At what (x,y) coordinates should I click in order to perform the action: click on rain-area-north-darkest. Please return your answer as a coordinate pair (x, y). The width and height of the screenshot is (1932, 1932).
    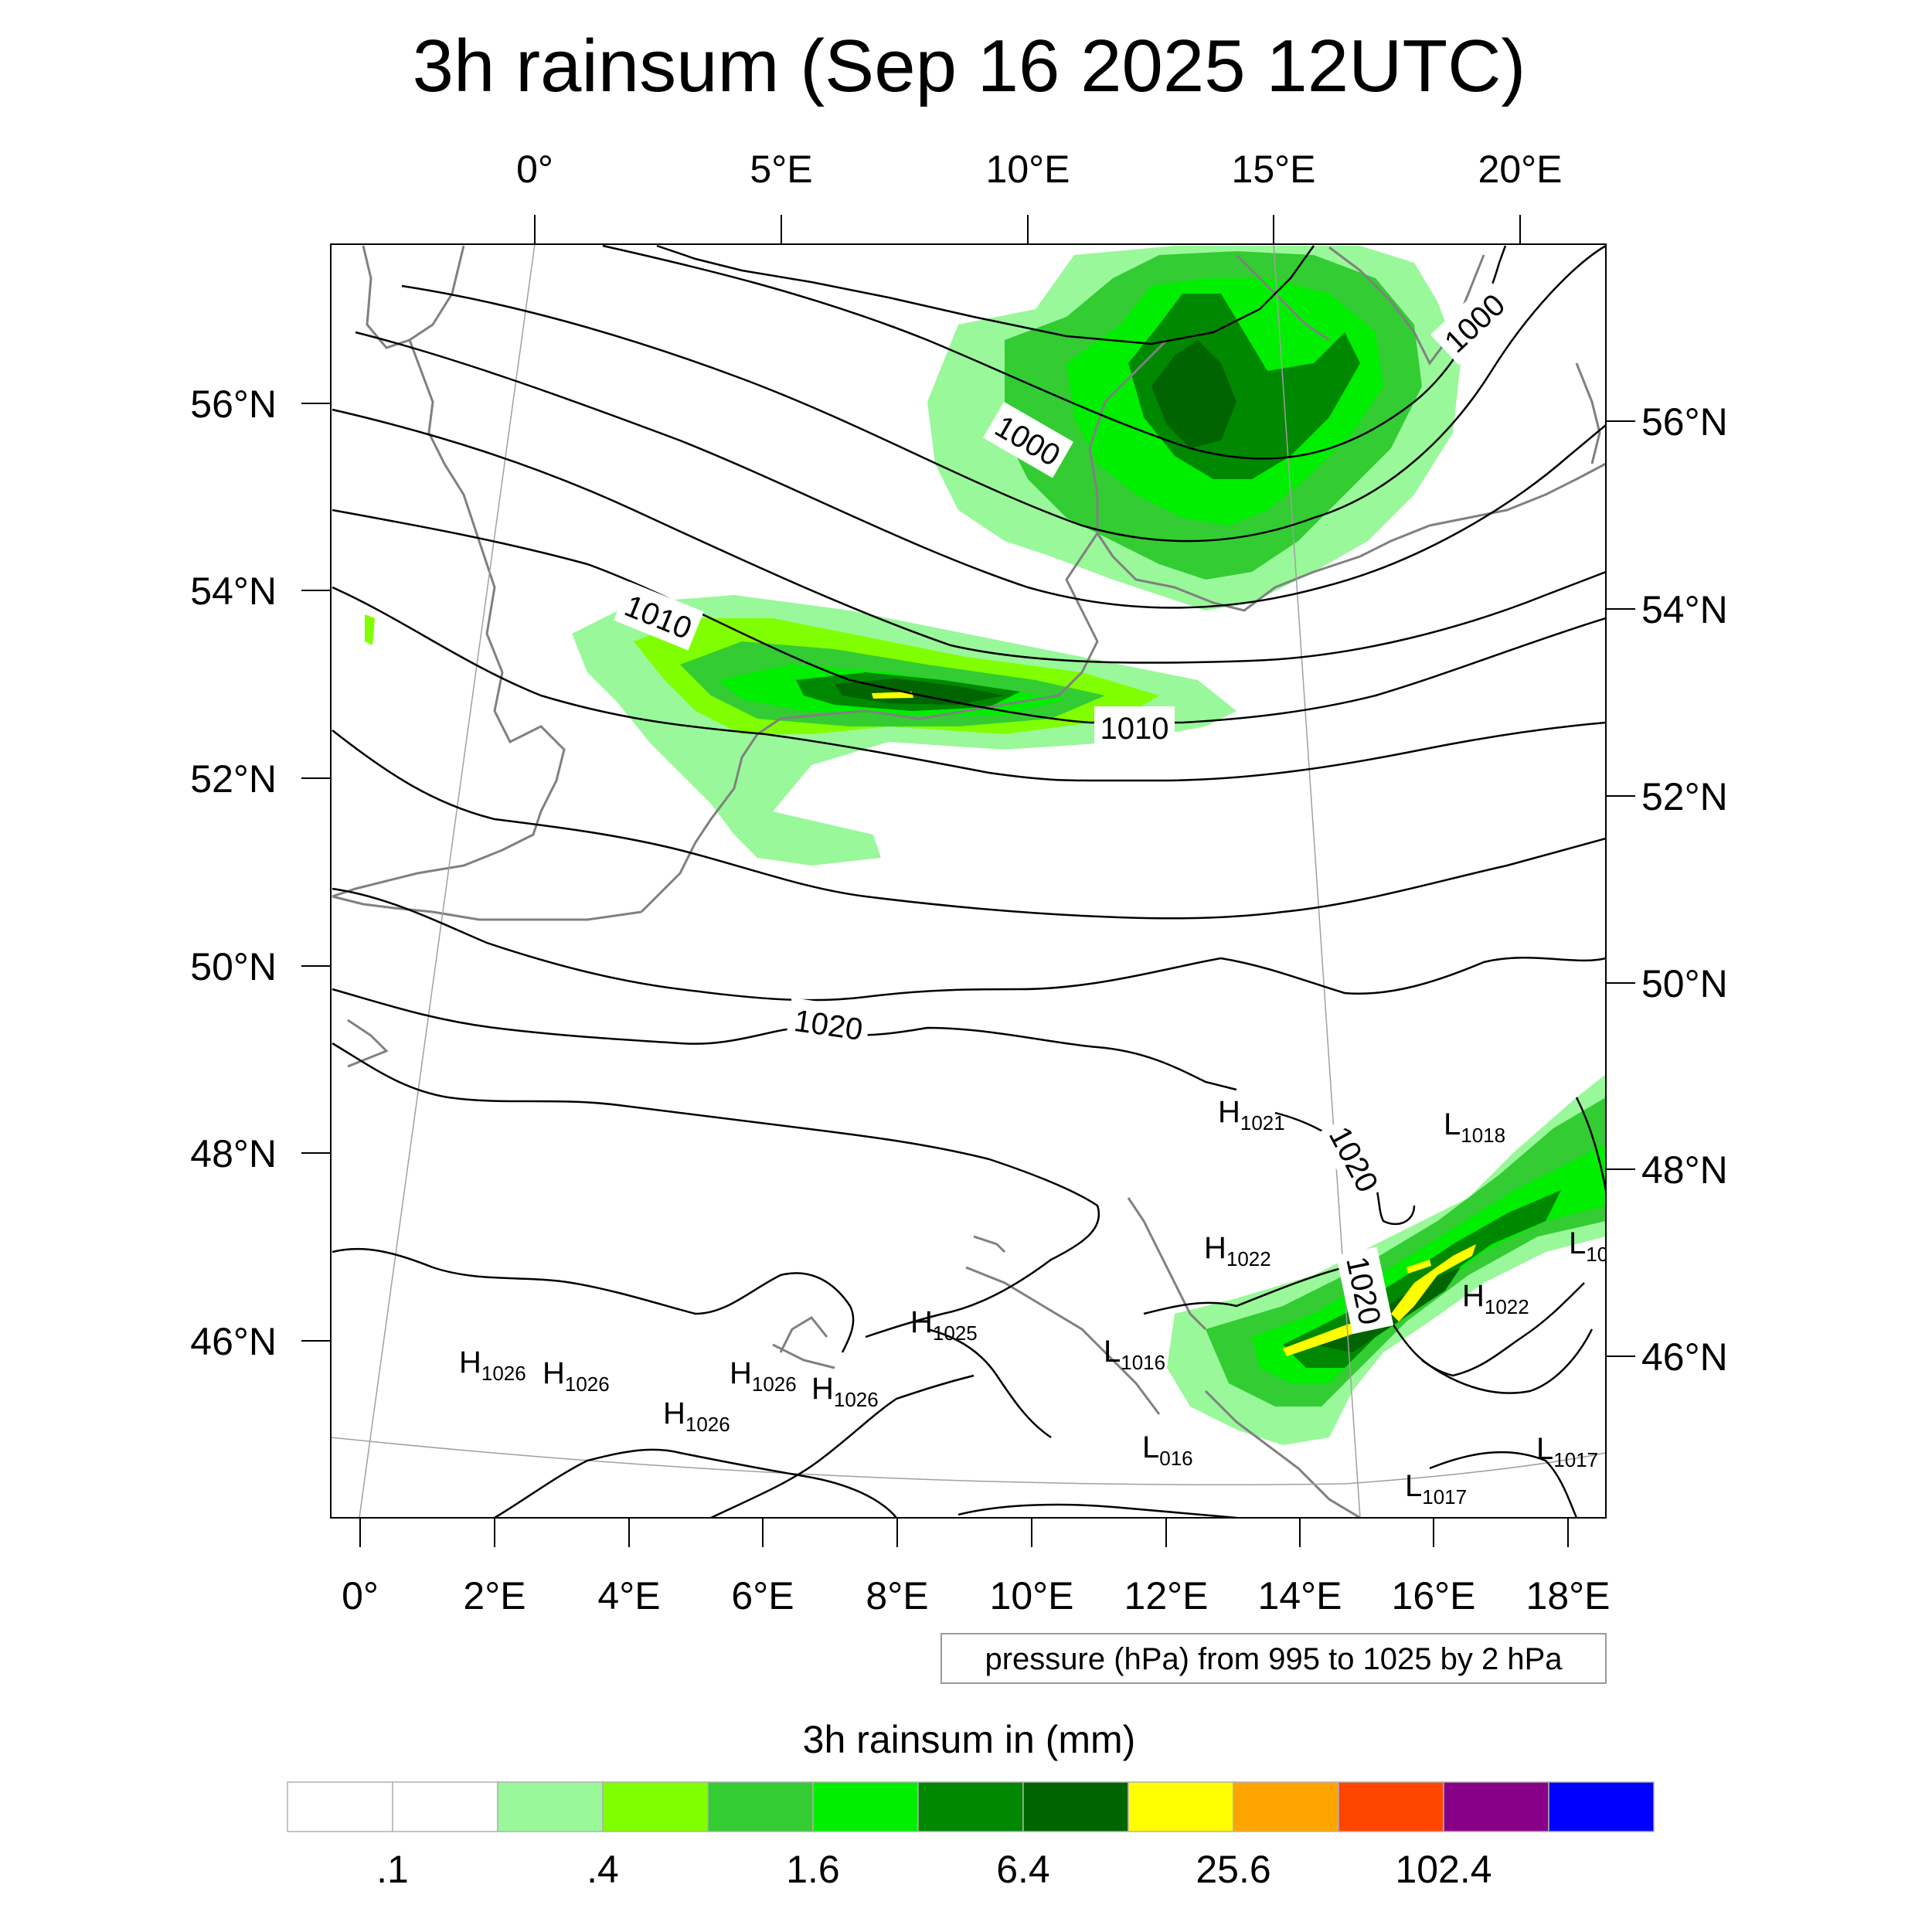
    Looking at the image, I should click on (1193, 394).